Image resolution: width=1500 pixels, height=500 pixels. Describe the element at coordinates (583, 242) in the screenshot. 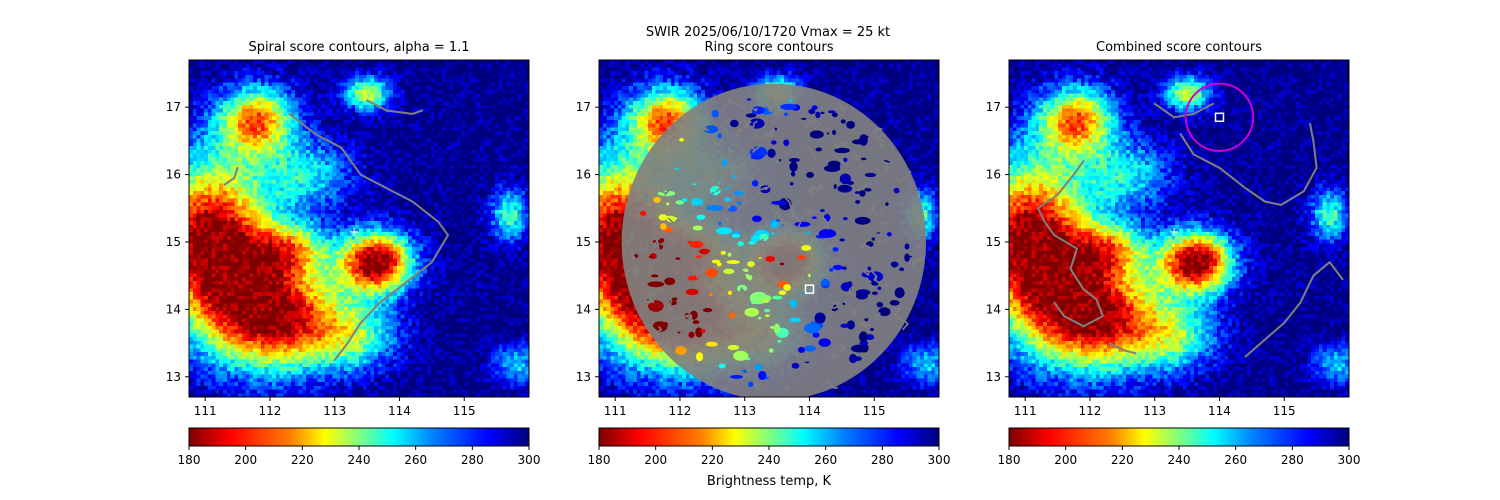

I see `y-tick-label: 15` at that location.